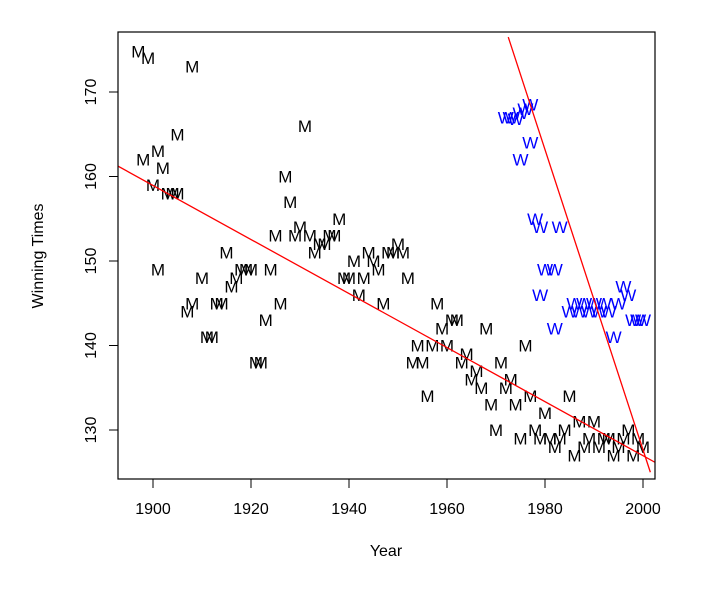 The height and width of the screenshot is (604, 718). Describe the element at coordinates (251, 509) in the screenshot. I see `x-tick-label: 1920` at that location.